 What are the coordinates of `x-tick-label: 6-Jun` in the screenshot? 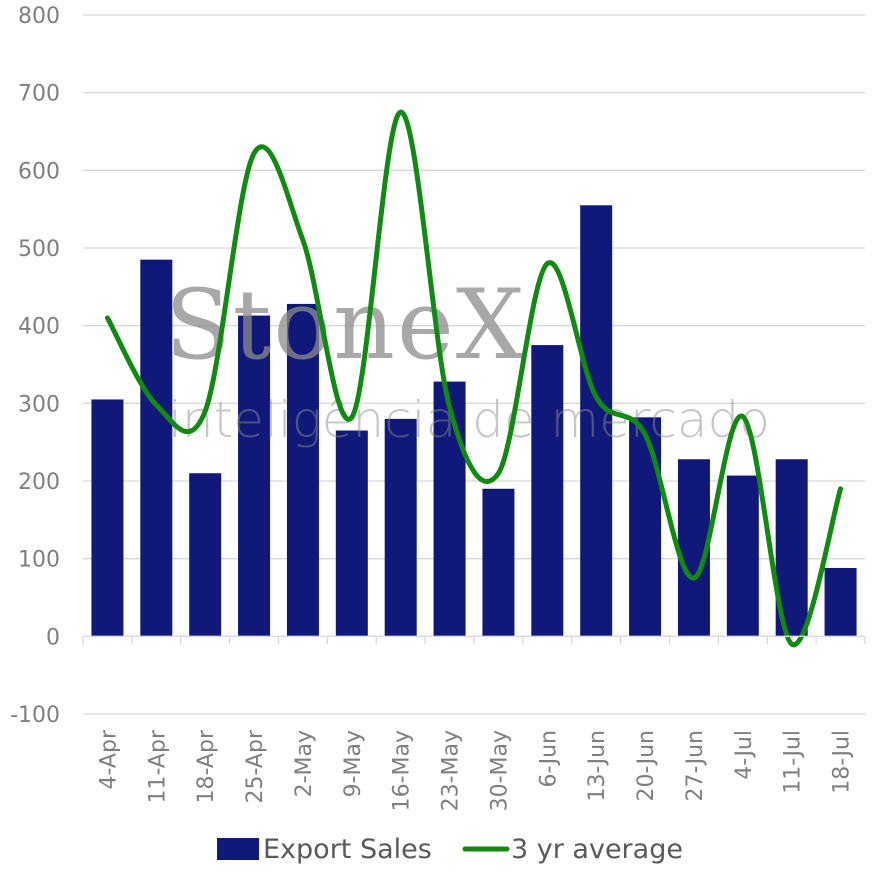 It's located at (548, 759).